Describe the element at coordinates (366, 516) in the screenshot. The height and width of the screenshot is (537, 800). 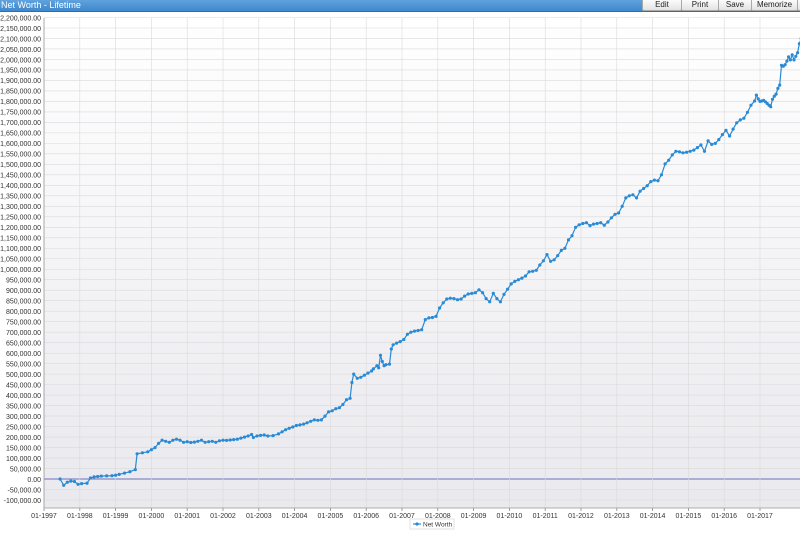
I see `x-tick-label: 01-2006` at that location.